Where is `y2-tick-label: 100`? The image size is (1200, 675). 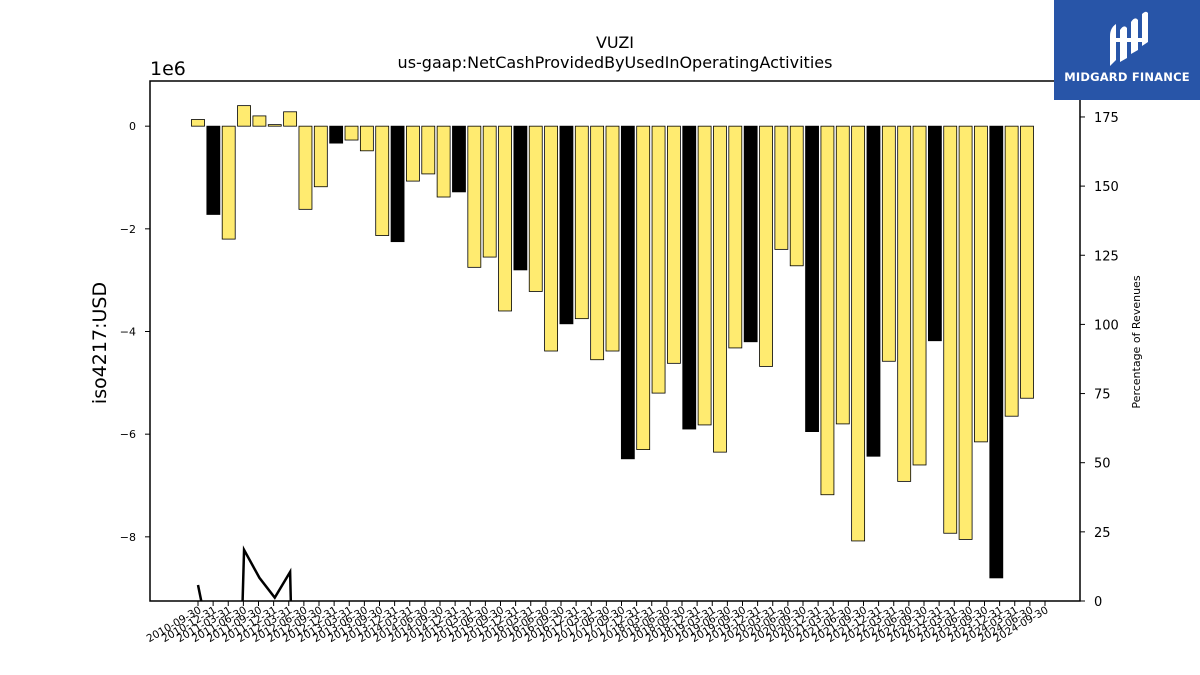
y2-tick-label: 100 is located at coordinates (1106, 325).